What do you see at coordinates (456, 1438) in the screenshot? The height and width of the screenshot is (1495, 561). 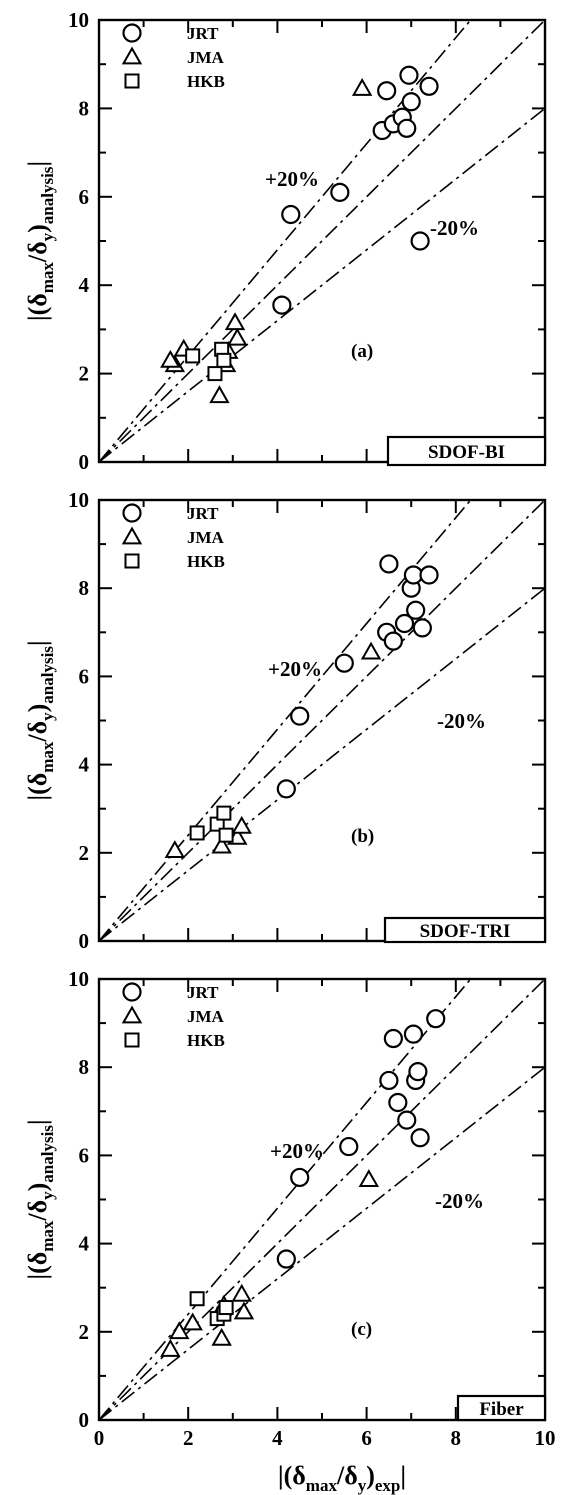 I see `x-tick-label: 8` at bounding box center [456, 1438].